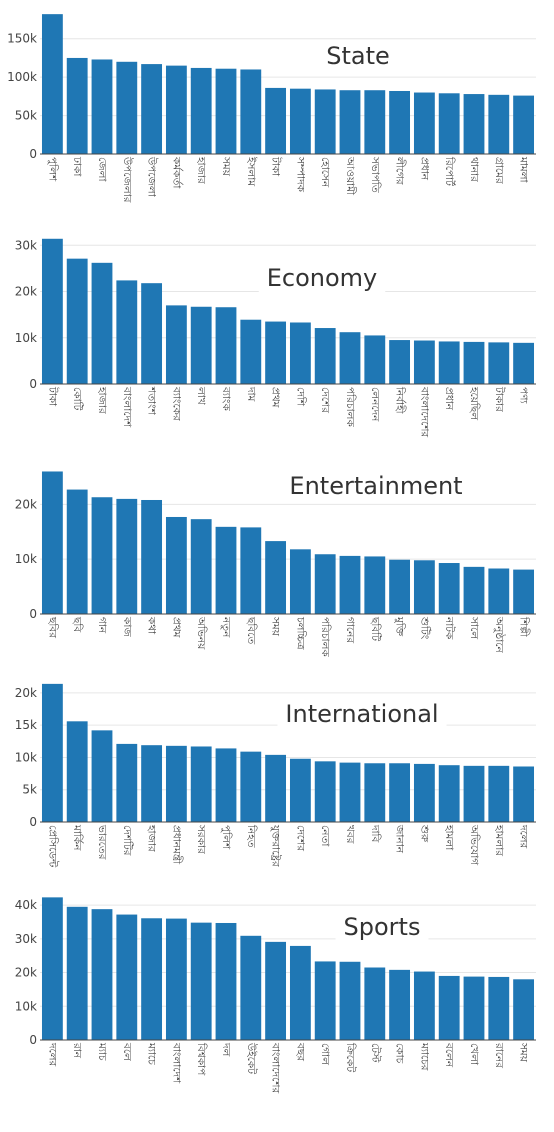 The height and width of the screenshot is (1132, 554). What do you see at coordinates (474, 170) in the screenshot?
I see `x-tick-label: থানার` at bounding box center [474, 170].